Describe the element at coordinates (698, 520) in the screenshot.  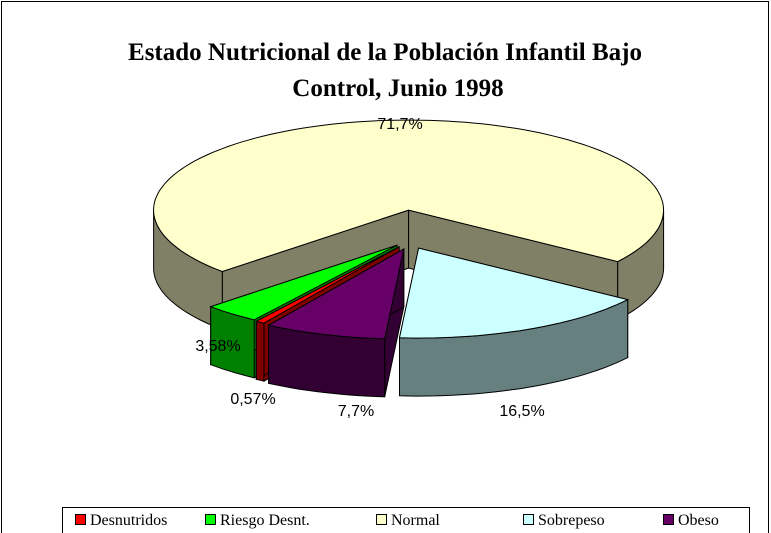
I see `legend-label: Obeso` at that location.